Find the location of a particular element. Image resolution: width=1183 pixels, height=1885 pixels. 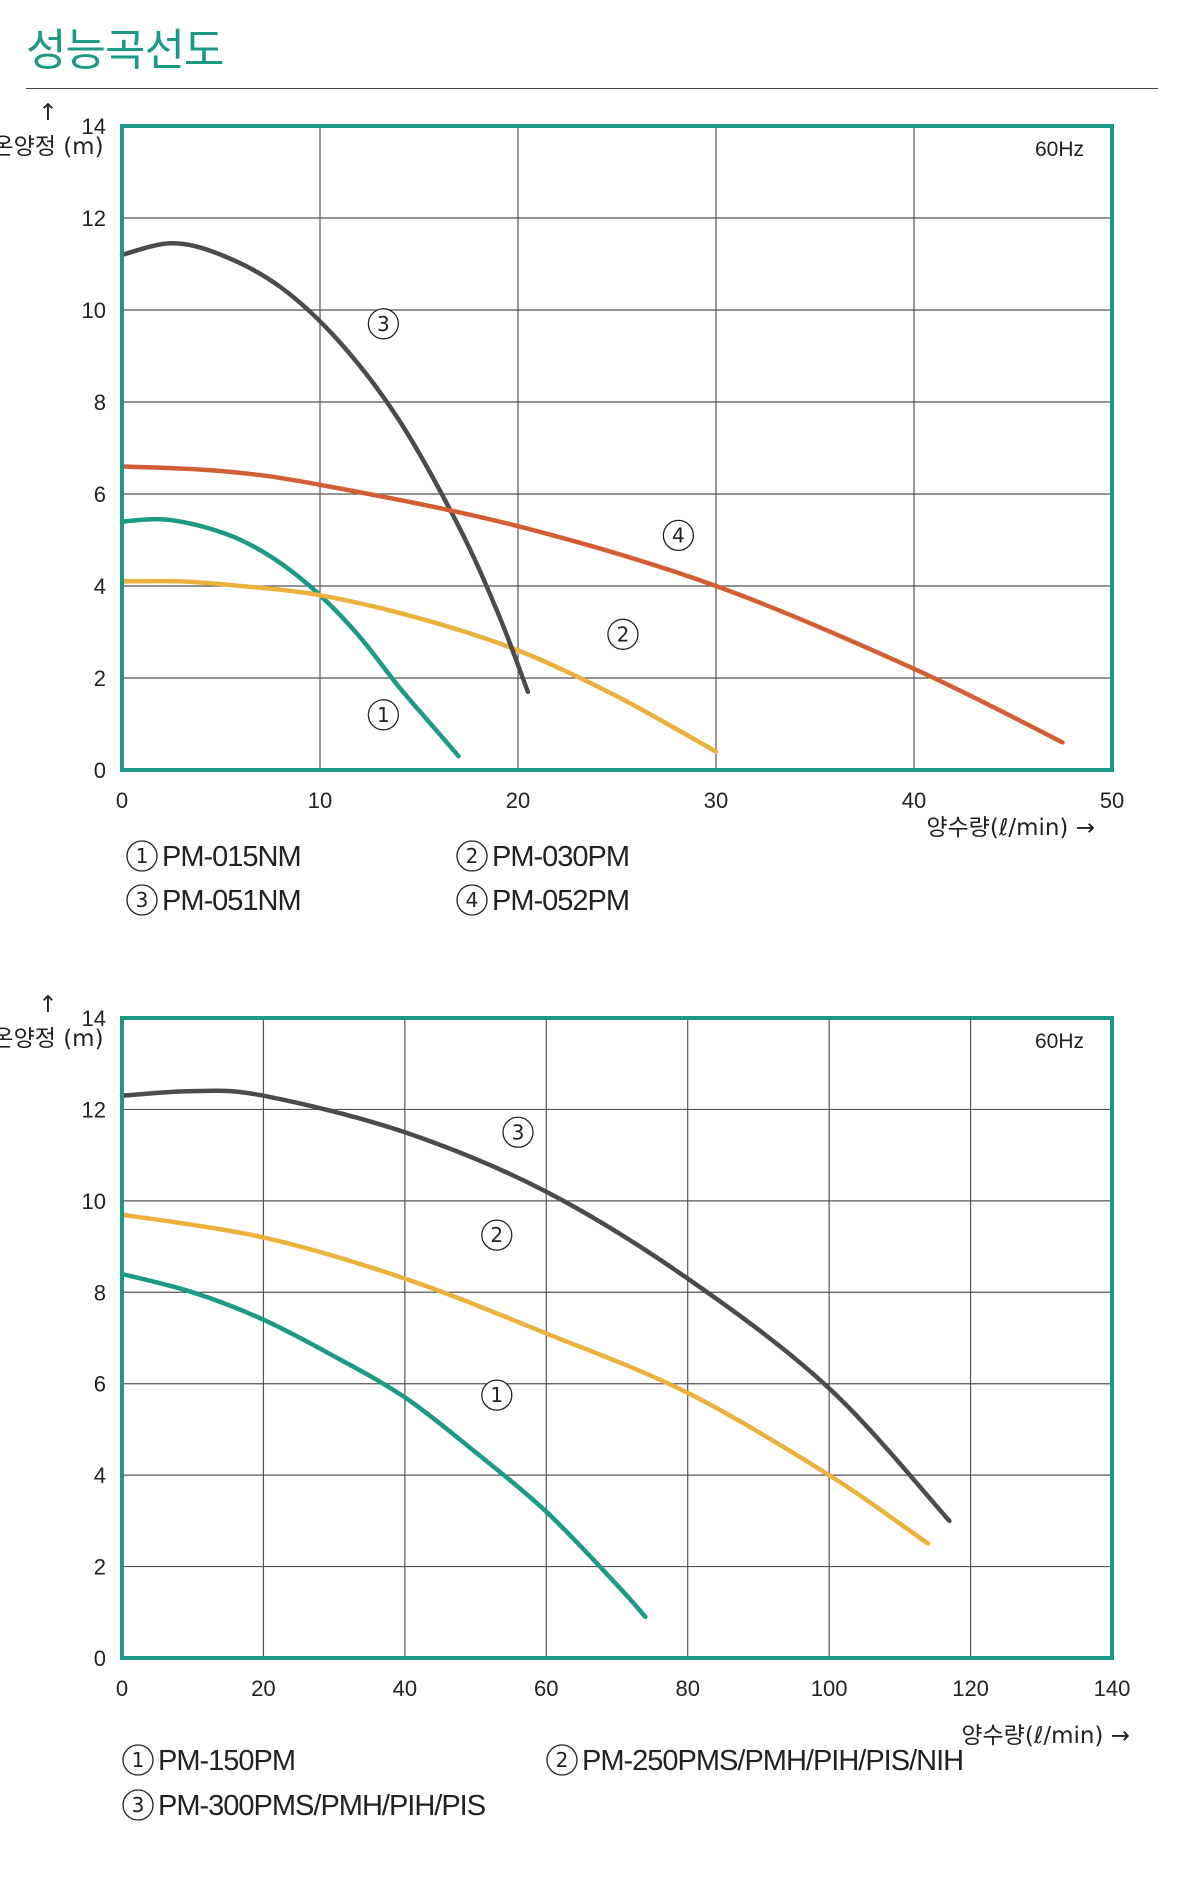

legend-label: PM-052PM is located at coordinates (560, 901).